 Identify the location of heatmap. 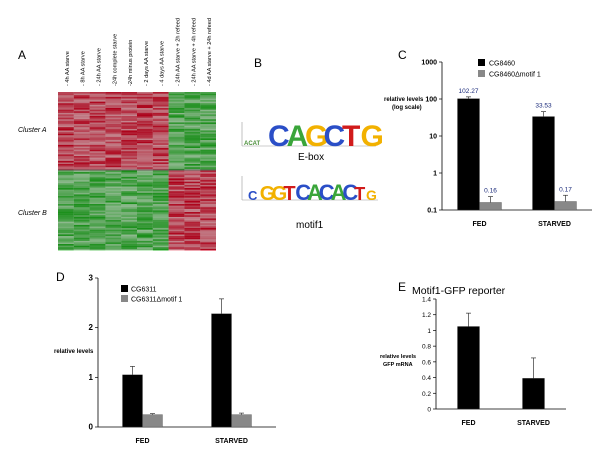
(137, 171).